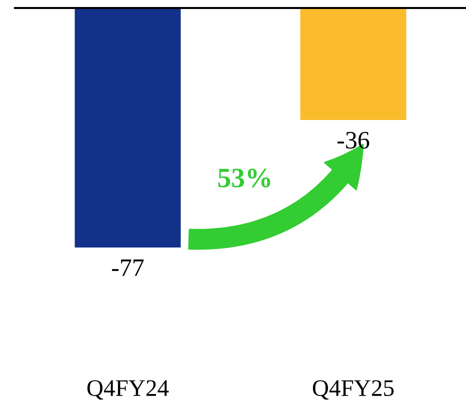 The width and height of the screenshot is (466, 406). Describe the element at coordinates (353, 390) in the screenshot. I see `x-tick-label: Q4FY25` at that location.